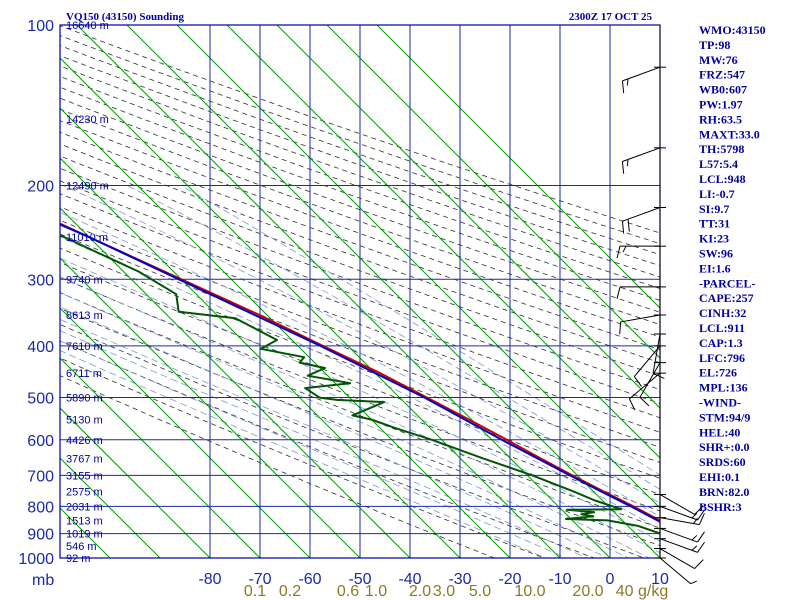 The width and height of the screenshot is (800, 600). I want to click on temperature-tick-label: 0, so click(610, 579).